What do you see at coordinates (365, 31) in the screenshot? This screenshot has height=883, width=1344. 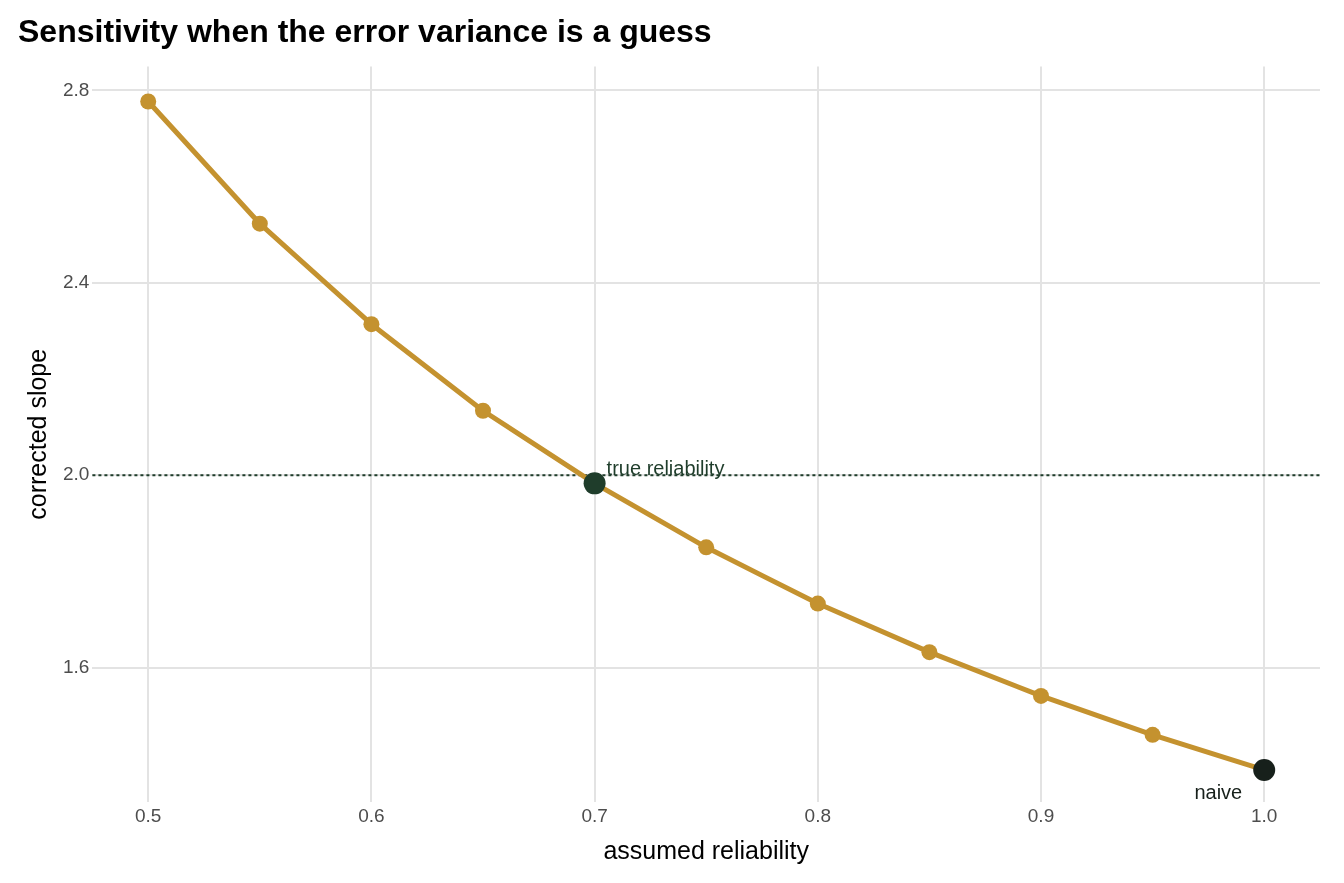 I see `chart-title: Sensitivity when the error variance is a guess` at bounding box center [365, 31].